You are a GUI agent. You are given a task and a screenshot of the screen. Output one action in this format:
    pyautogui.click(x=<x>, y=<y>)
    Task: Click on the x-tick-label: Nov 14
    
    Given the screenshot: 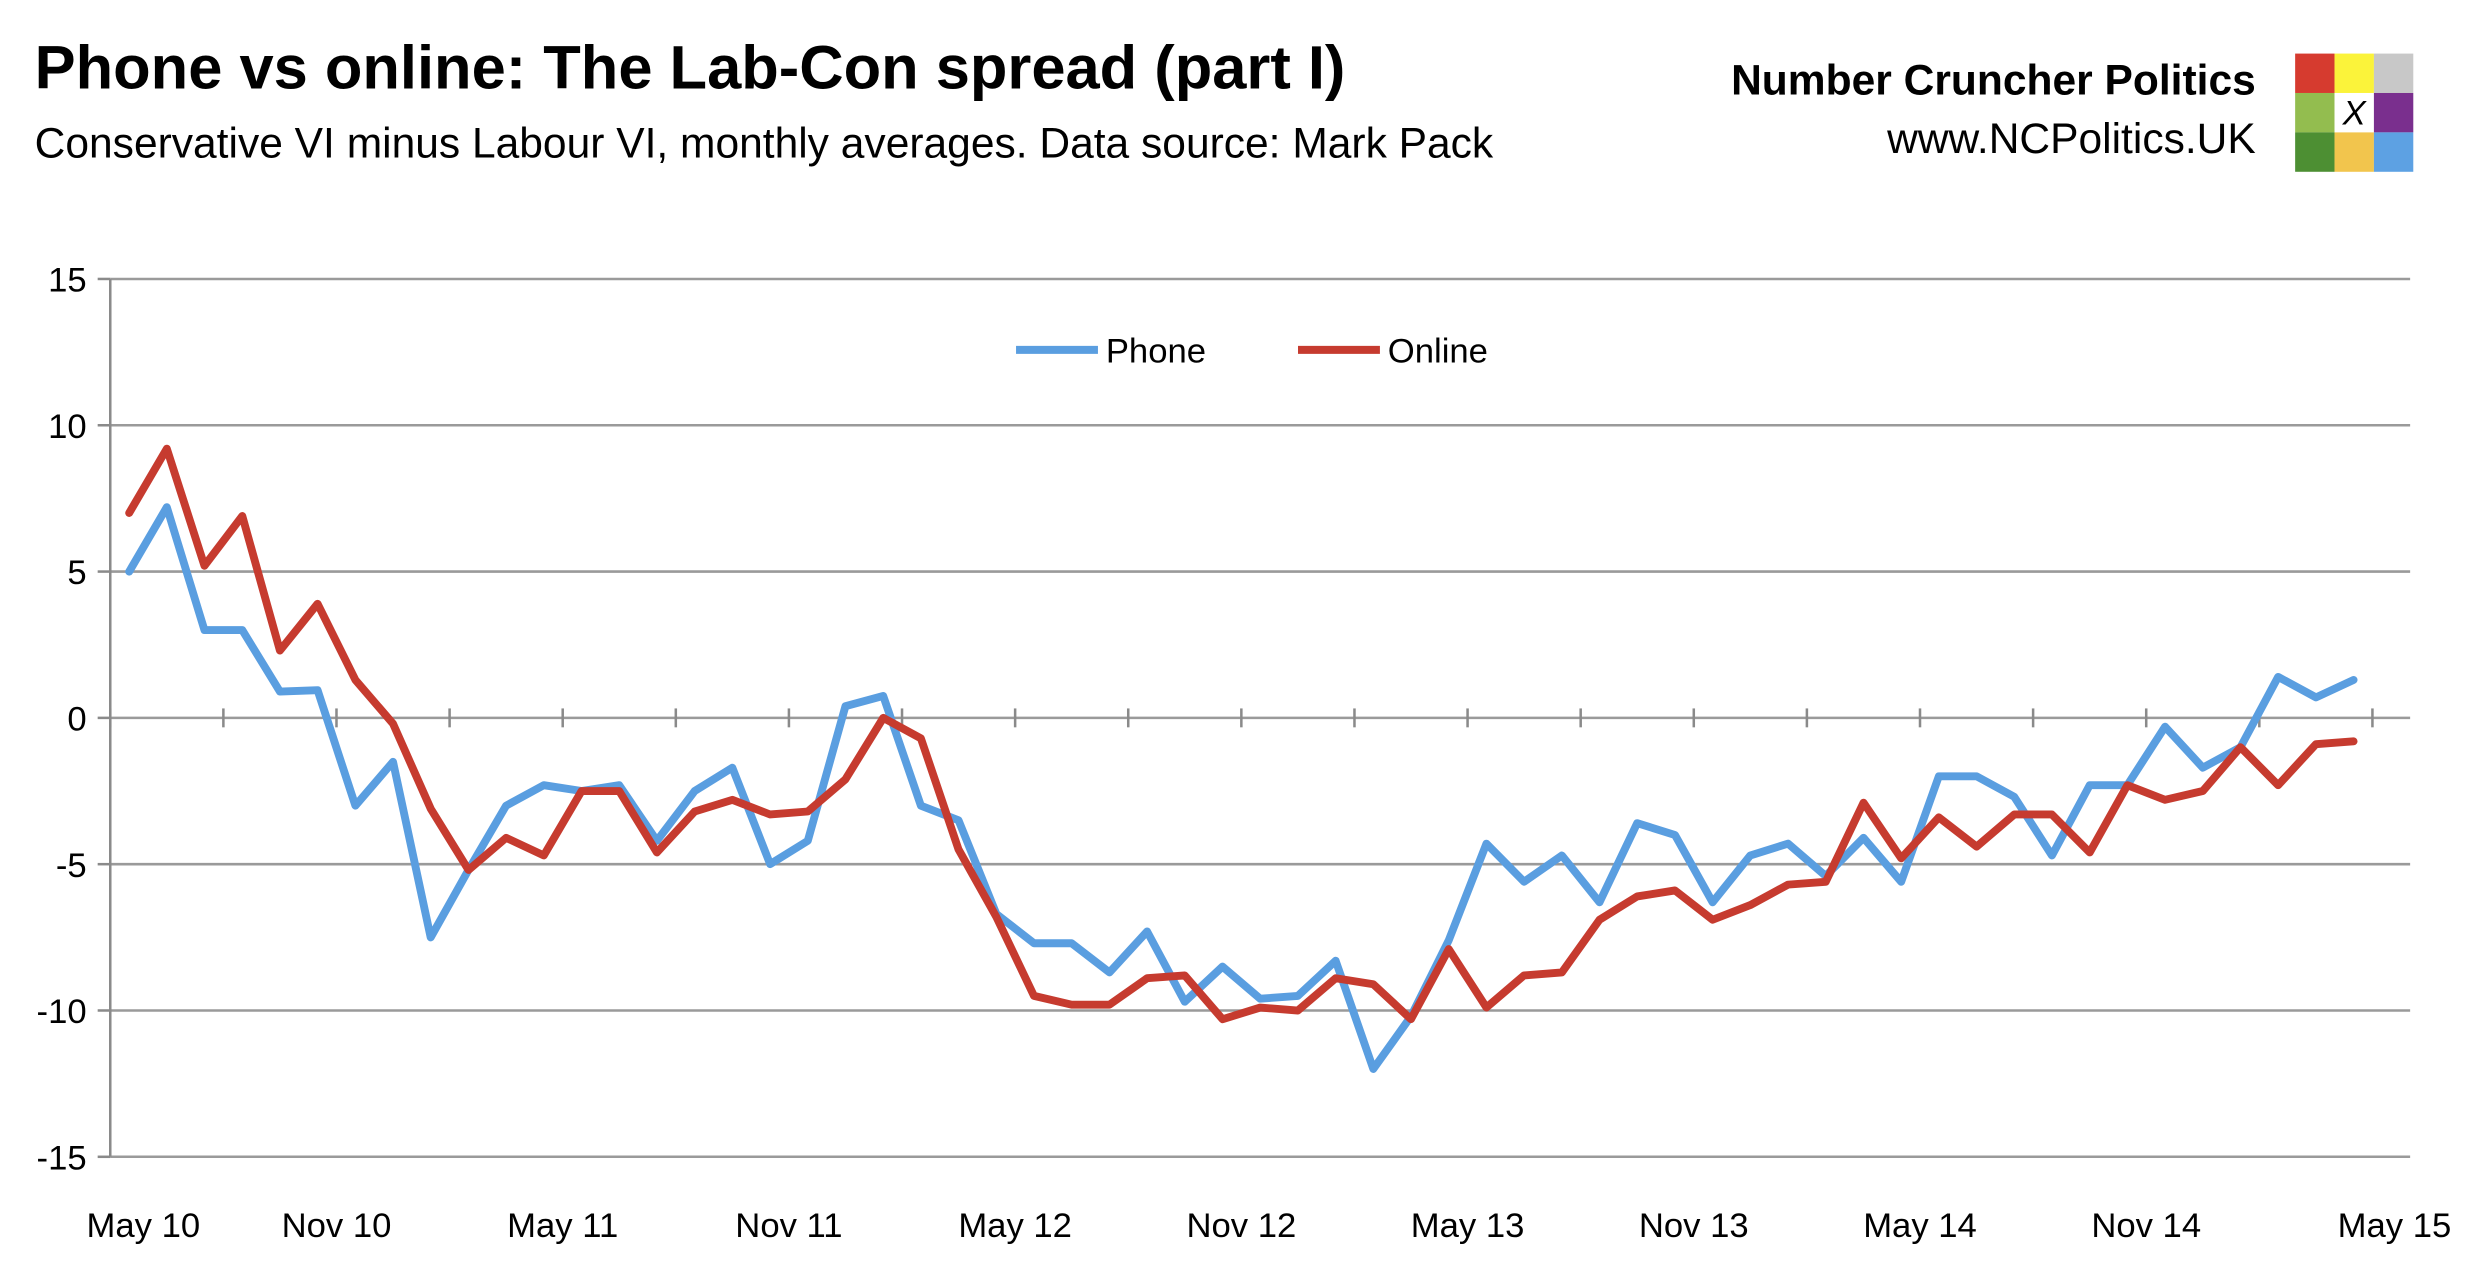 What is the action you would take?
    pyautogui.click(x=2146, y=1226)
    